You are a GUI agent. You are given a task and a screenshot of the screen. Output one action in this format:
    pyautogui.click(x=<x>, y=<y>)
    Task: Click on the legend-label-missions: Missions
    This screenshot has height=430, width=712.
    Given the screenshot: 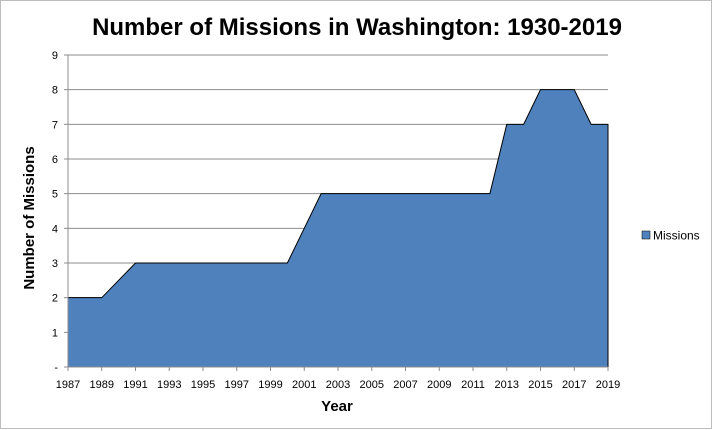 What is the action you would take?
    pyautogui.click(x=676, y=236)
    